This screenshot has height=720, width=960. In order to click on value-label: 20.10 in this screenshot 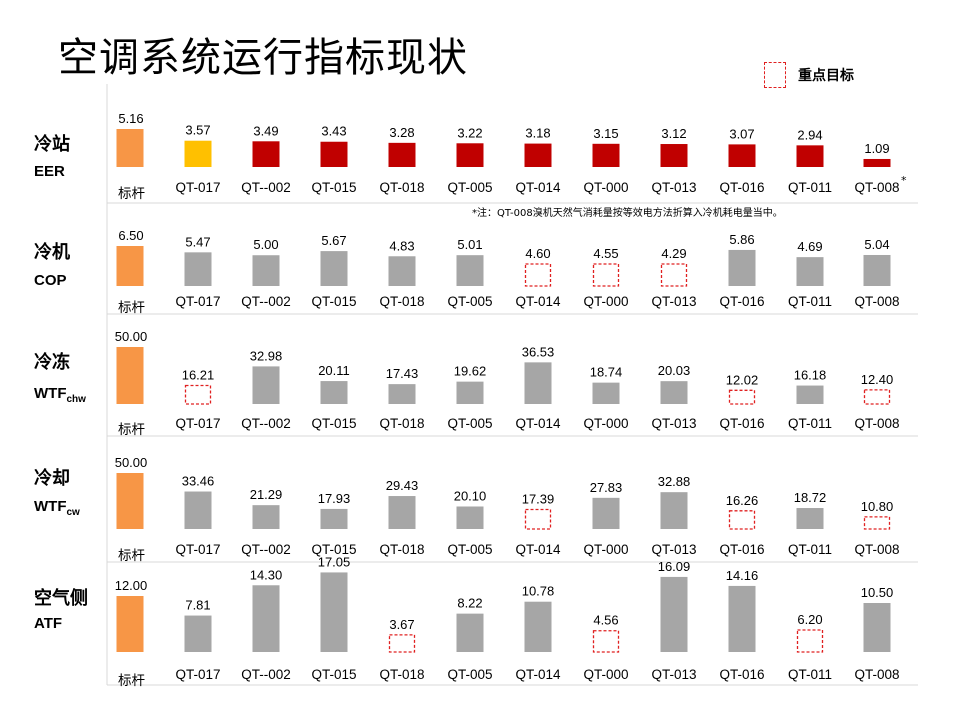, I will do `click(470, 495)`.